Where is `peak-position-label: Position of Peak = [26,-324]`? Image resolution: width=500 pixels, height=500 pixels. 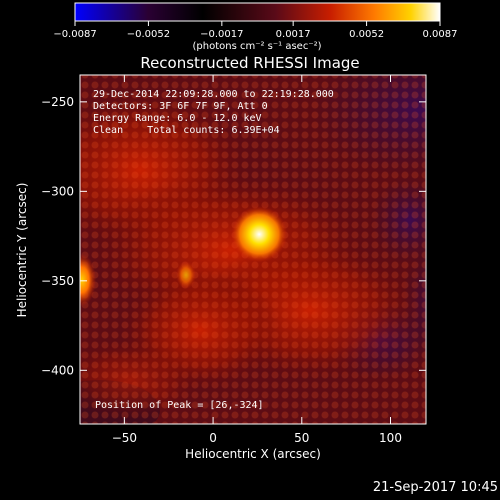 peak-position-label: Position of Peak = [26,-324] is located at coordinates (179, 405).